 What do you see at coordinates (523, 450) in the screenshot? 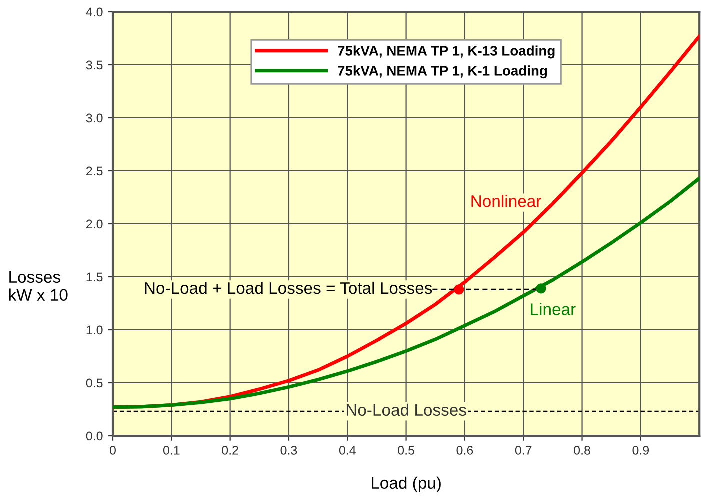
I see `x-tick-label: 0.7` at bounding box center [523, 450].